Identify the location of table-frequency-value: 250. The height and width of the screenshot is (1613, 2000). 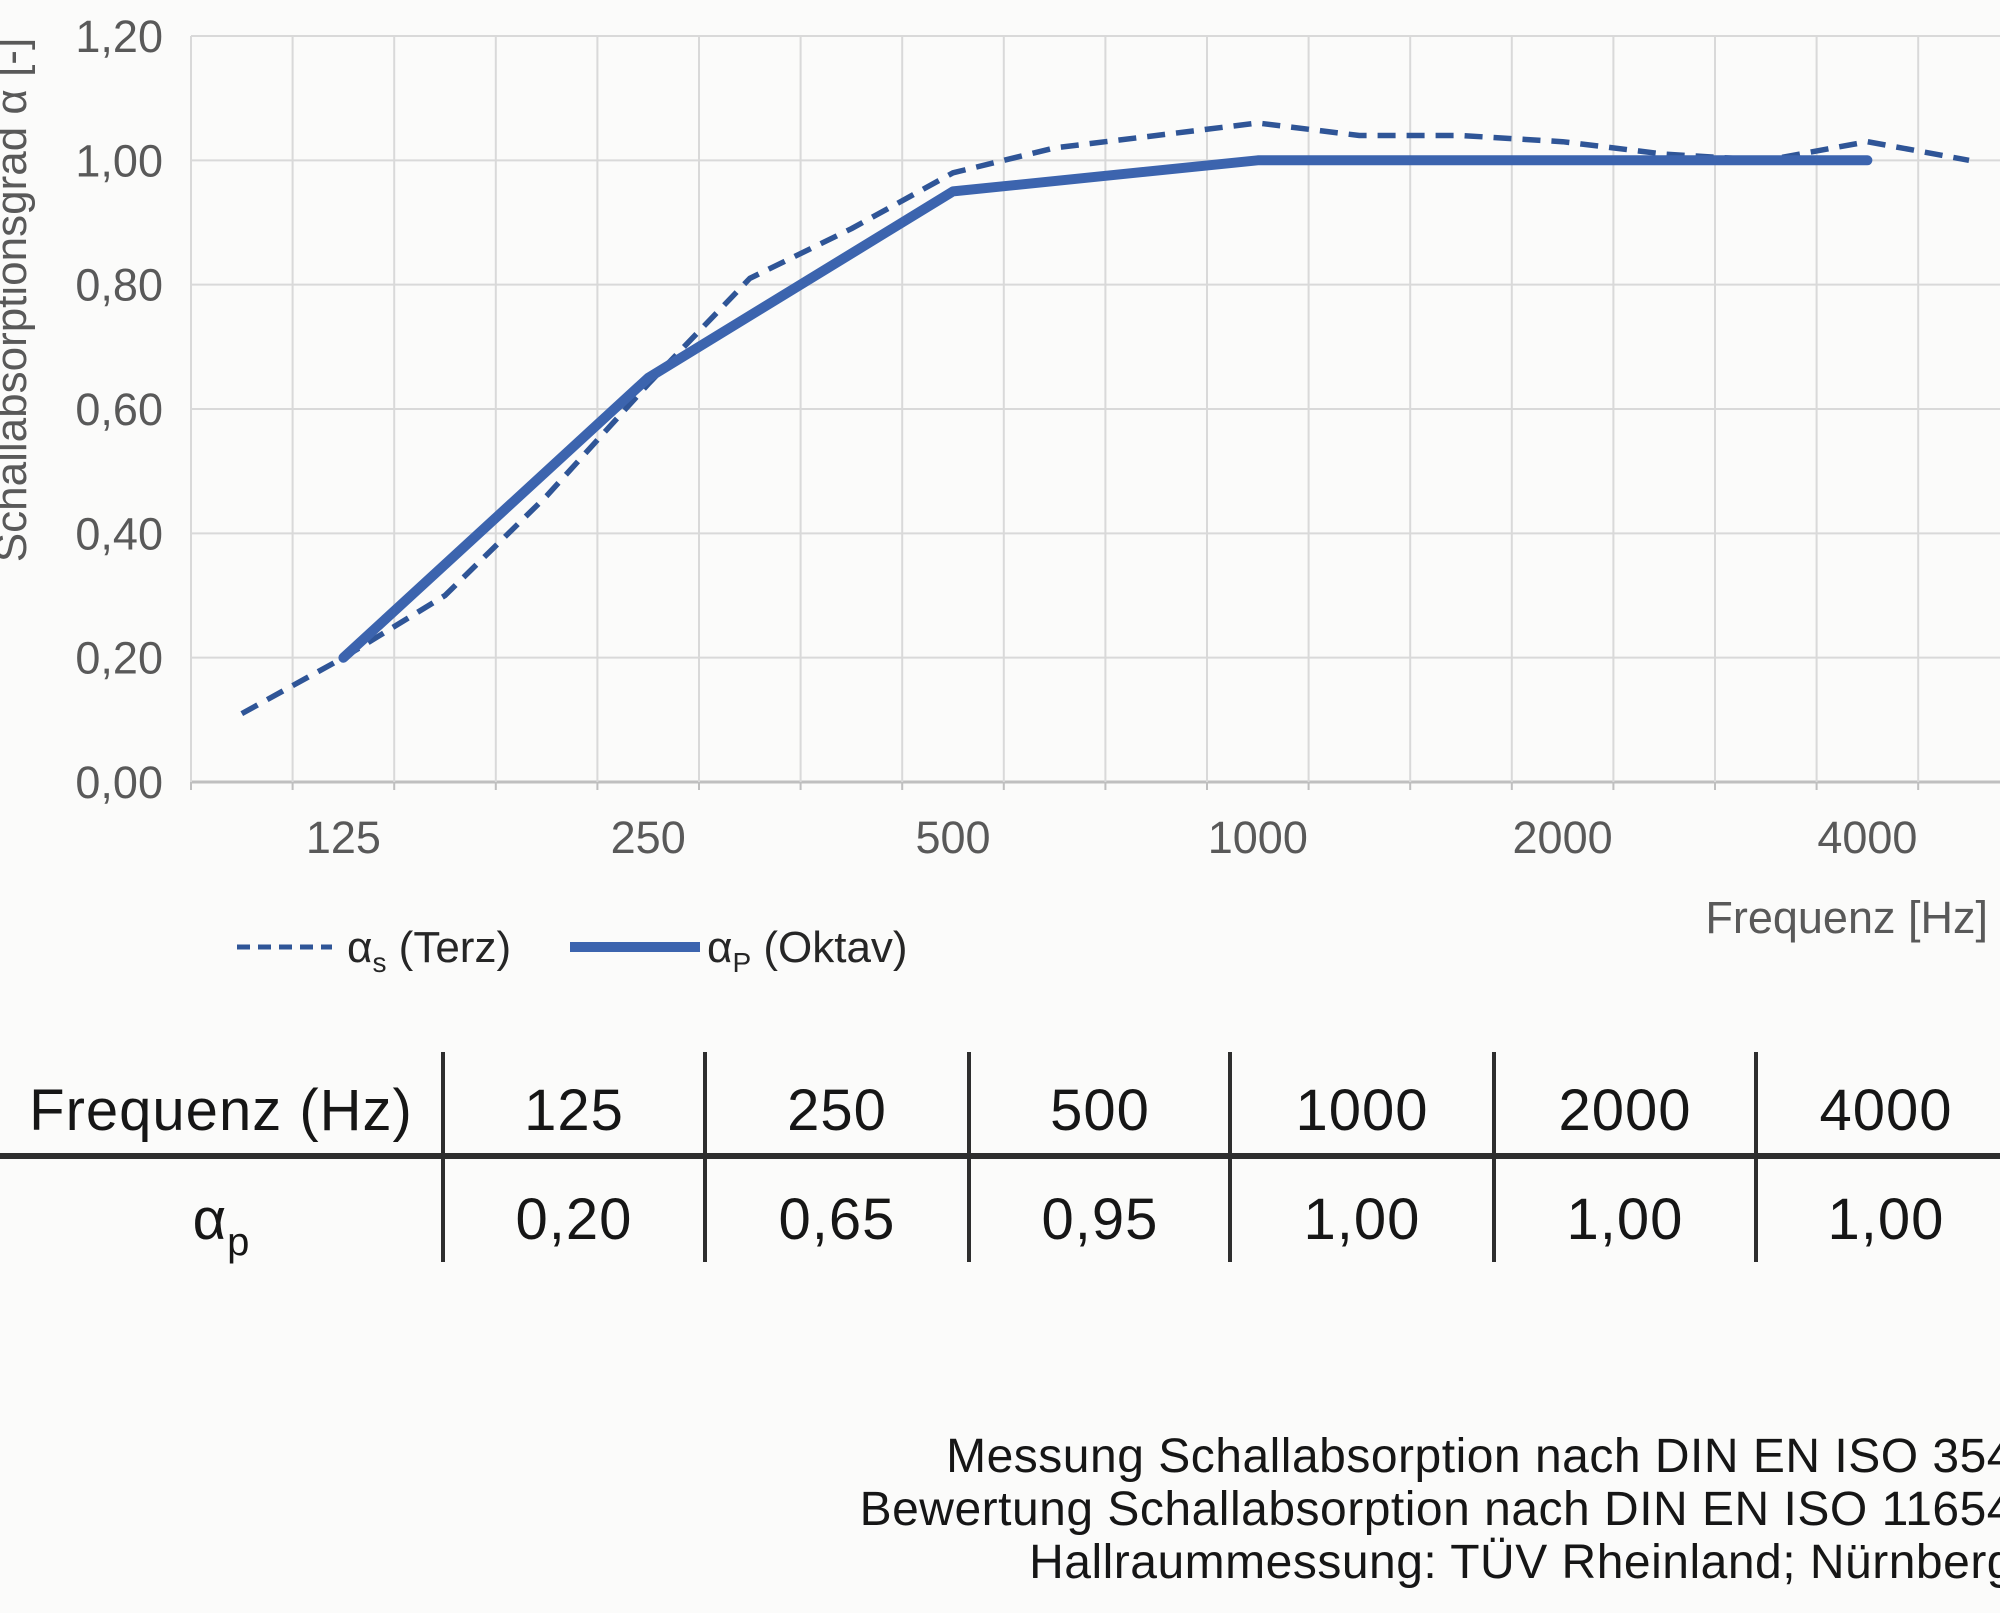
(837, 1110).